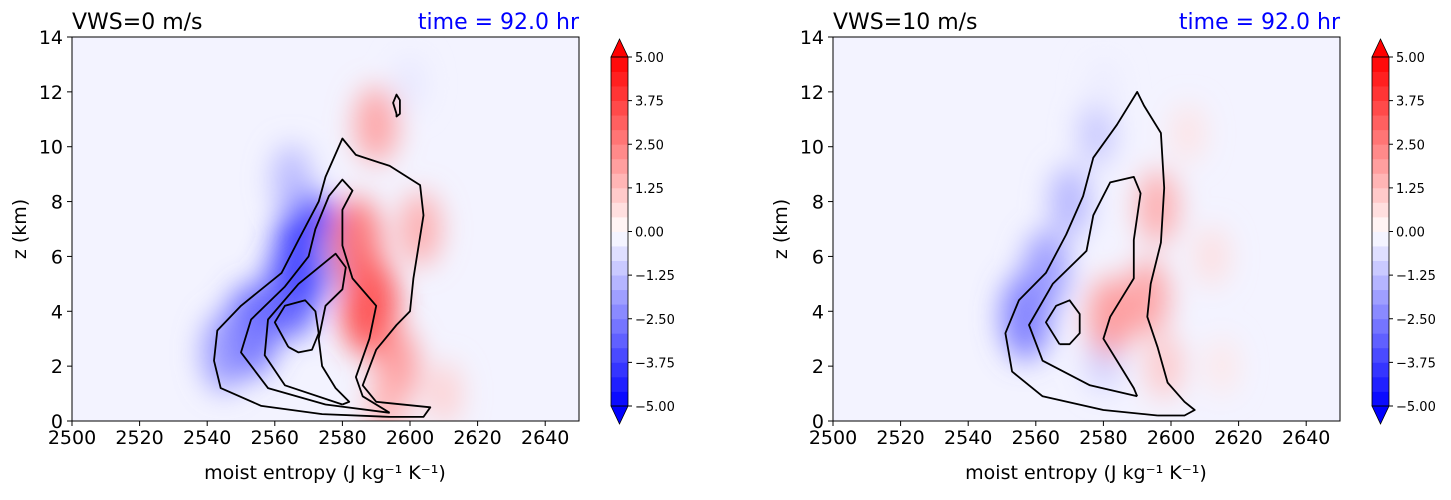 This screenshot has width=1451, height=500. I want to click on y-tick-label: 0, so click(818, 422).